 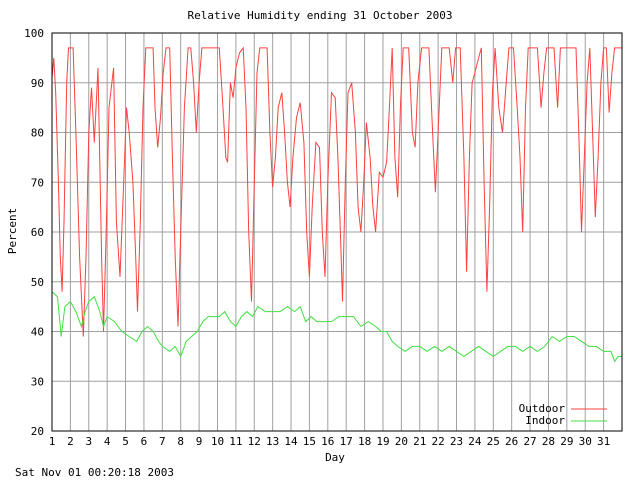 I want to click on x-tick-label: 16, so click(x=327, y=441).